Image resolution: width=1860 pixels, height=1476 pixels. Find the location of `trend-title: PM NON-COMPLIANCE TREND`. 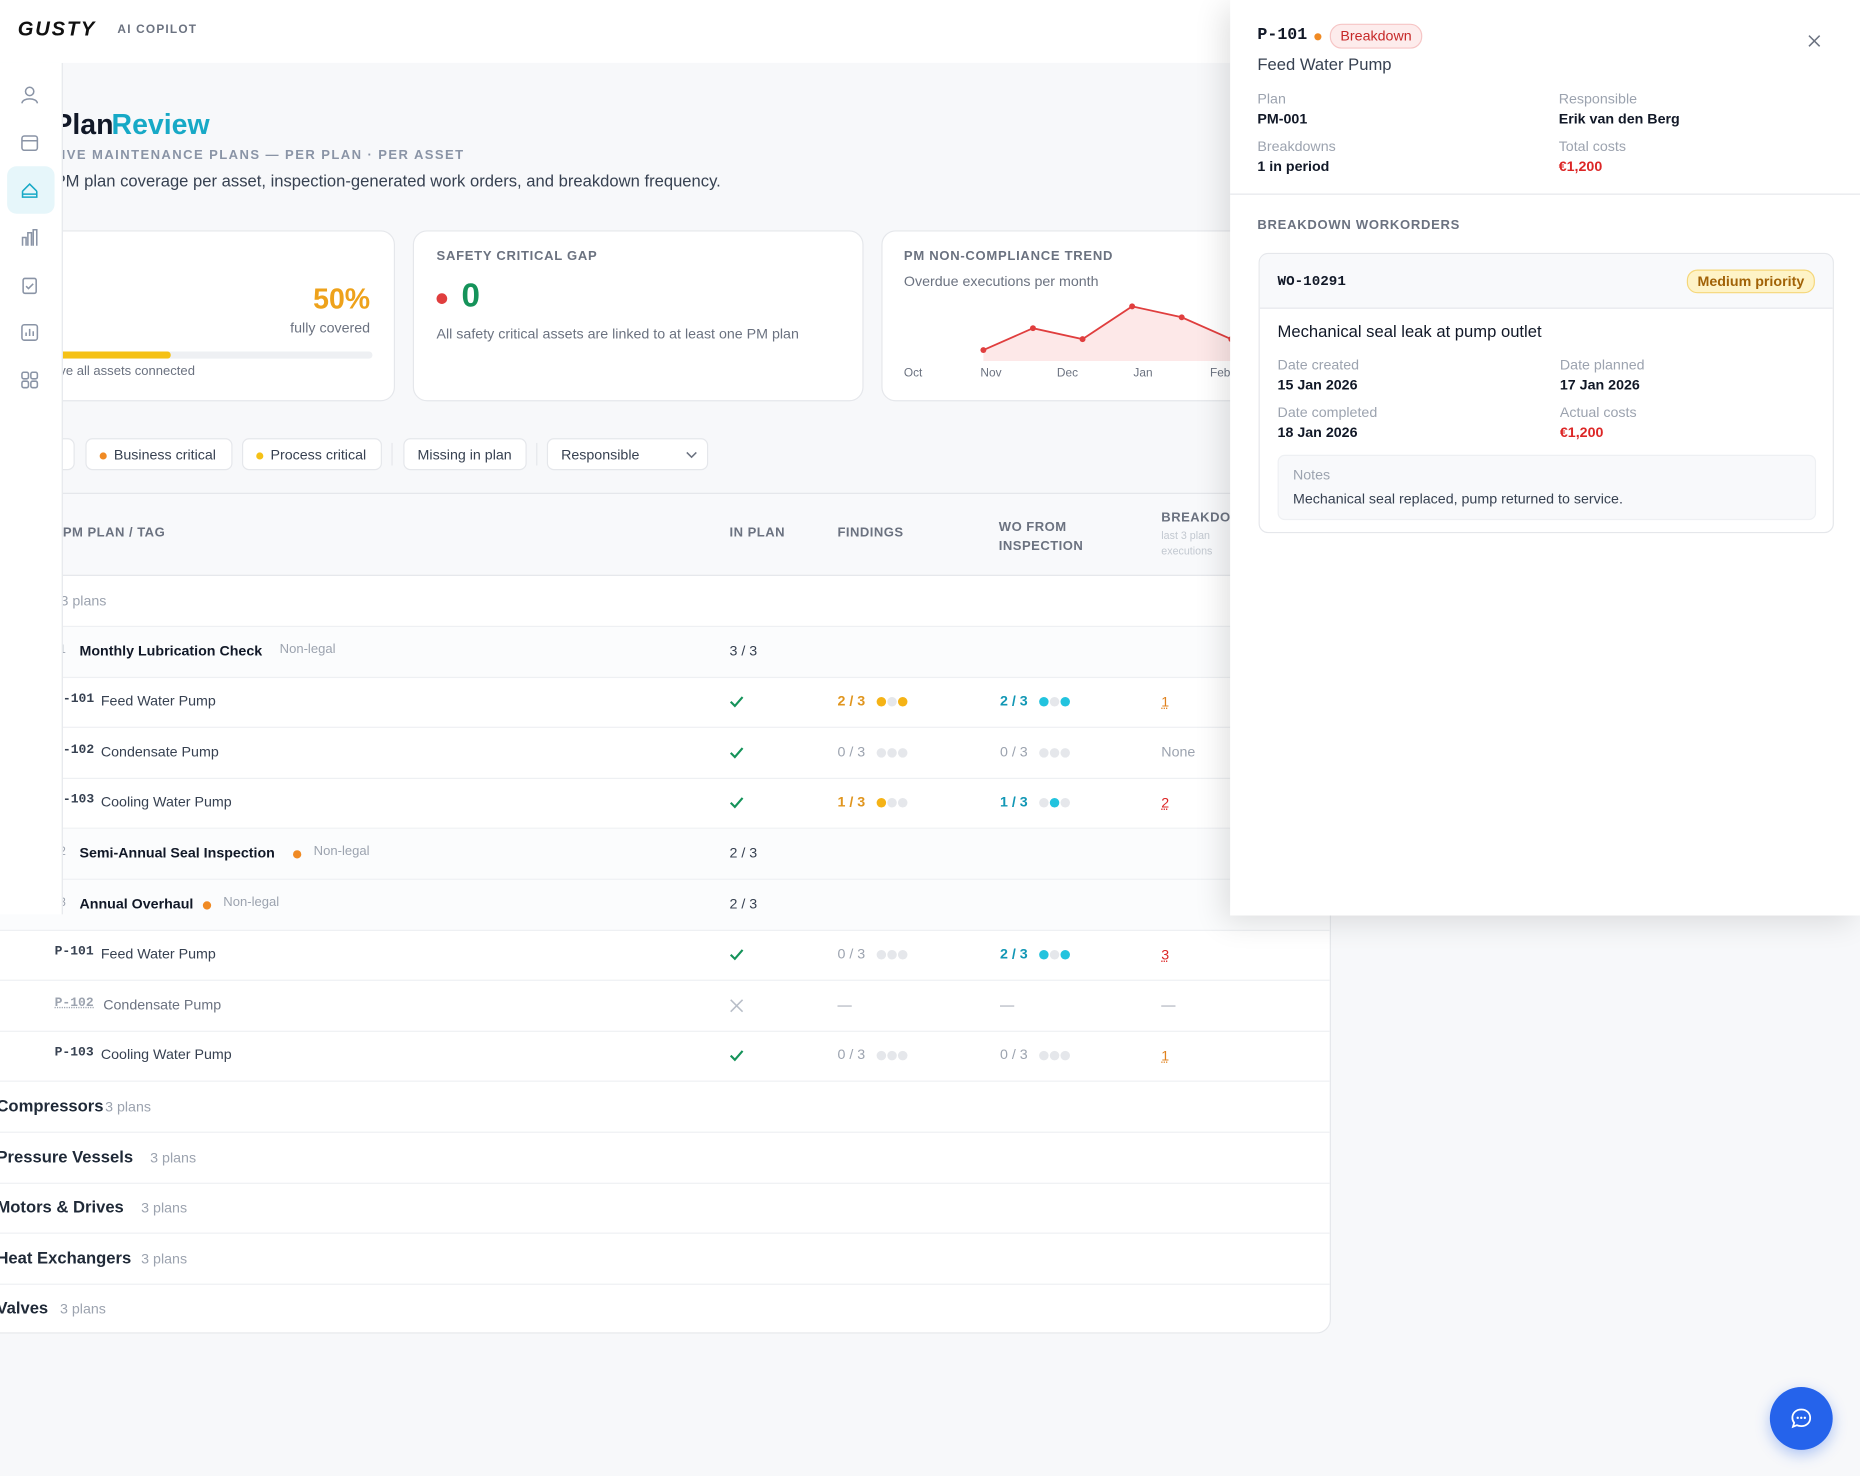

trend-title: PM NON-COMPLIANCE TREND is located at coordinates (1008, 256).